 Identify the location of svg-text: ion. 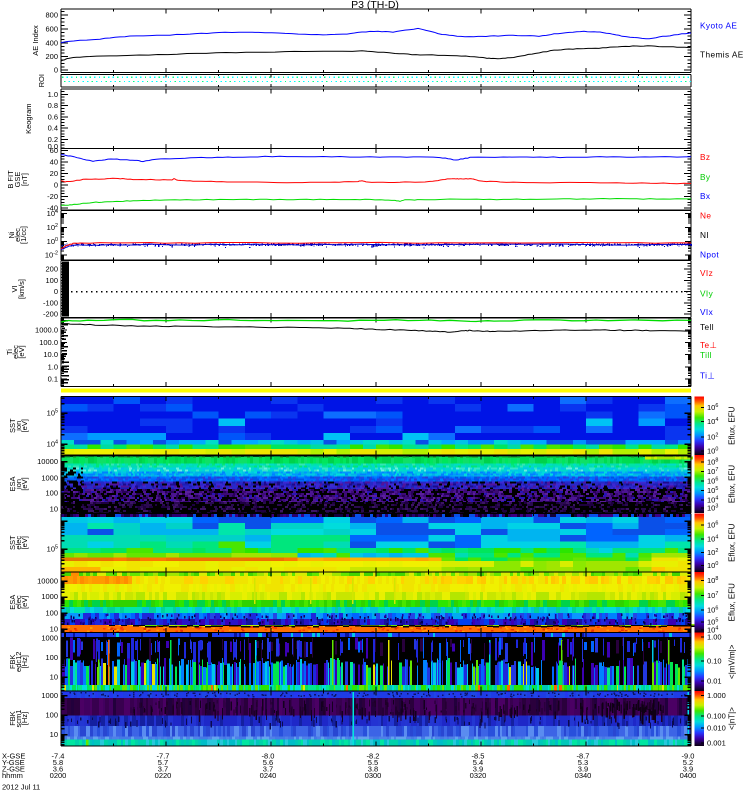
(18, 484).